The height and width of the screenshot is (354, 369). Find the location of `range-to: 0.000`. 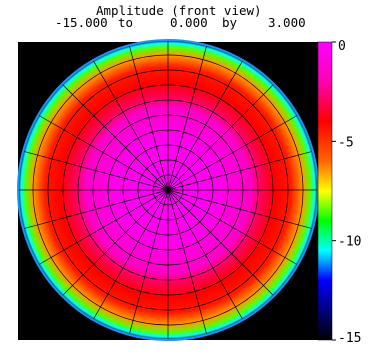

range-to: 0.000 is located at coordinates (189, 22).